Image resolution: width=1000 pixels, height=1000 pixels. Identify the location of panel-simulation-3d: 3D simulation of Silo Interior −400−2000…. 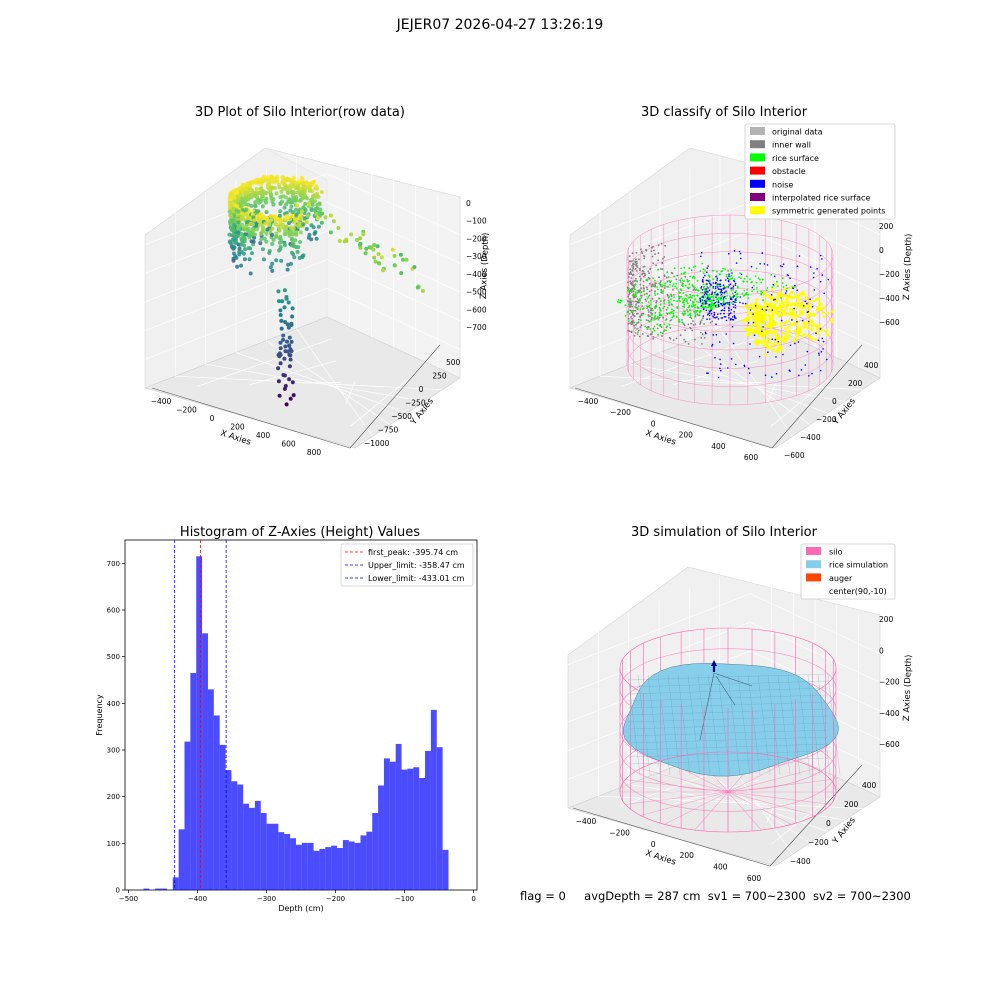
(740, 704).